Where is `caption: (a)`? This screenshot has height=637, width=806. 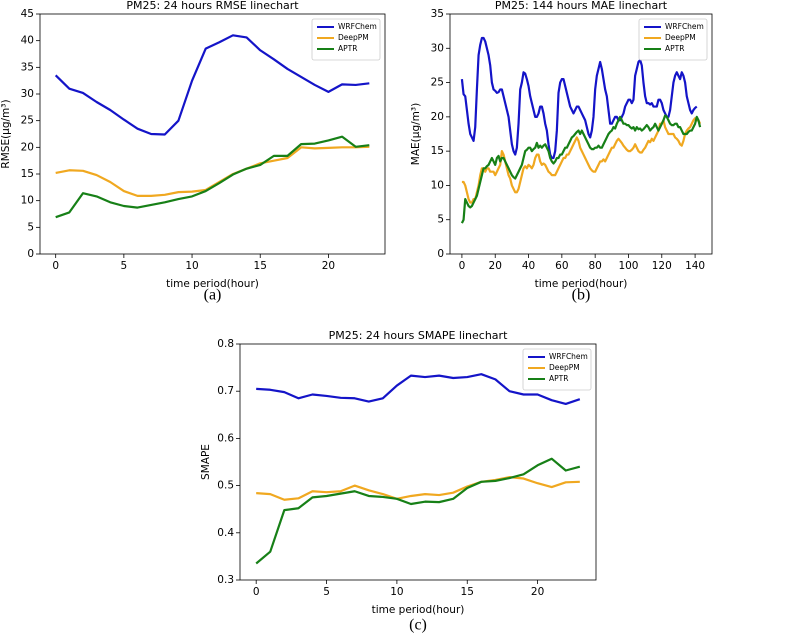 caption: (a) is located at coordinates (213, 295).